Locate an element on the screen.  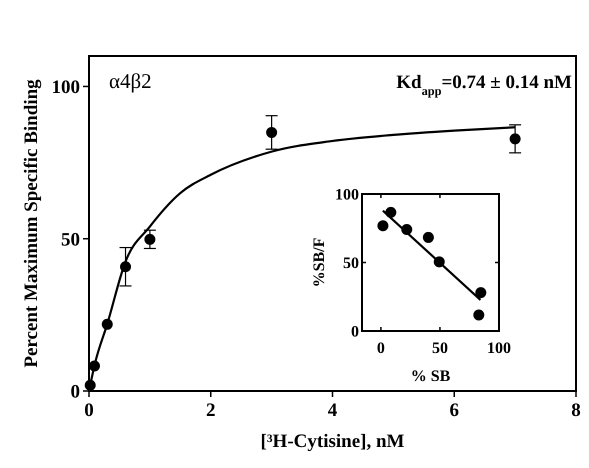
x-axis-title: [³H-Cytisine], nM is located at coordinates (332, 441).